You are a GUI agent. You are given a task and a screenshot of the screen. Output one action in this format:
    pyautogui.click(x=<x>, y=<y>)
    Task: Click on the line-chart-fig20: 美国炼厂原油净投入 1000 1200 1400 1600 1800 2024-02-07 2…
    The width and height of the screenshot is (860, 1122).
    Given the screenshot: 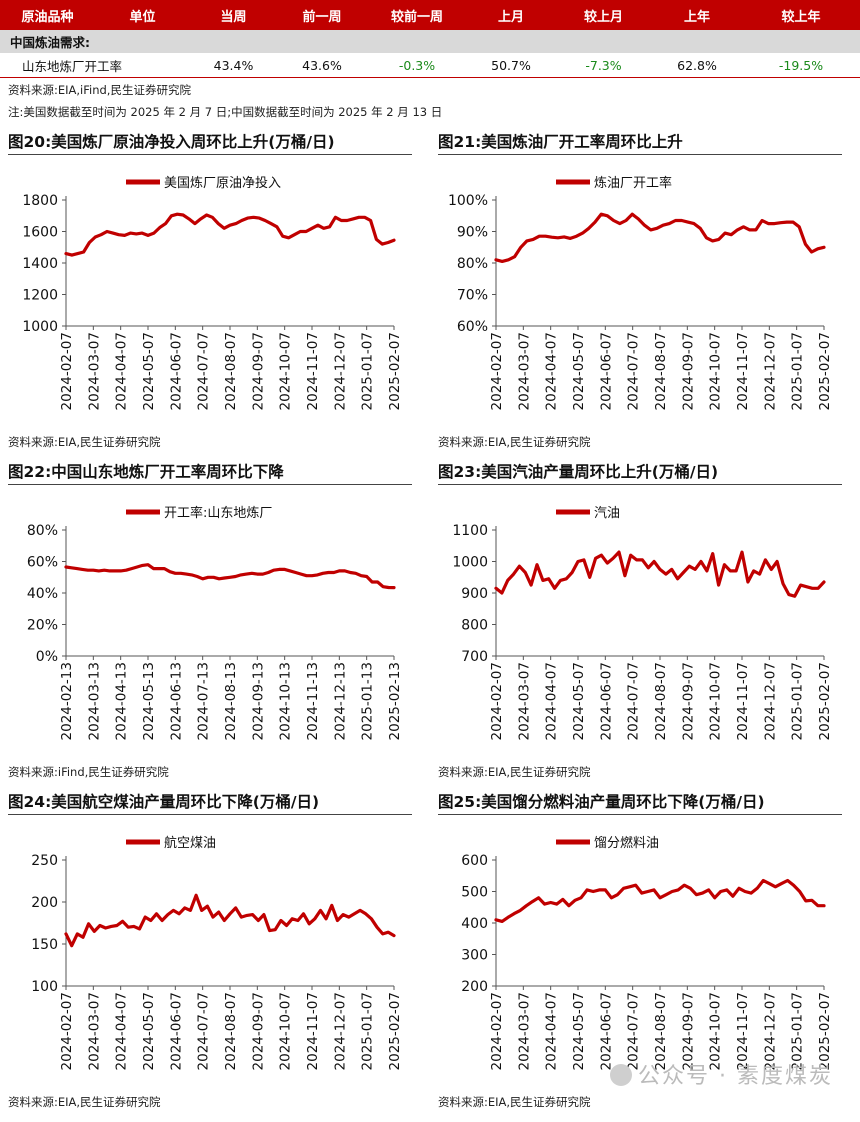 What is the action you would take?
    pyautogui.click(x=212, y=292)
    